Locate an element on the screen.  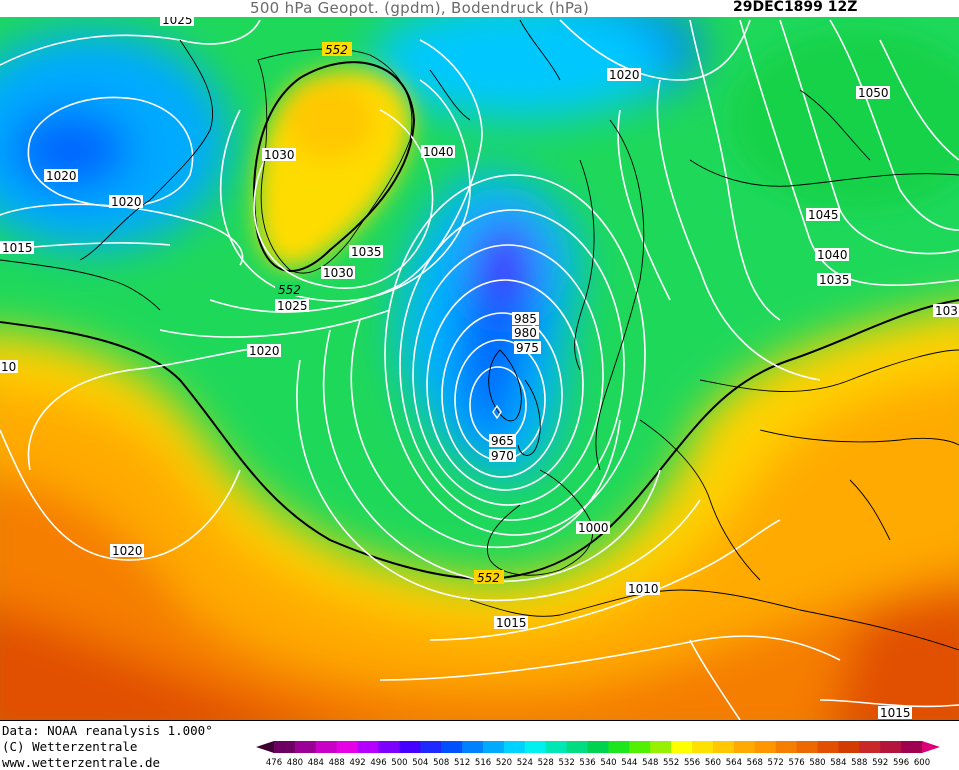
isobar-label: 1000 is located at coordinates (593, 528).